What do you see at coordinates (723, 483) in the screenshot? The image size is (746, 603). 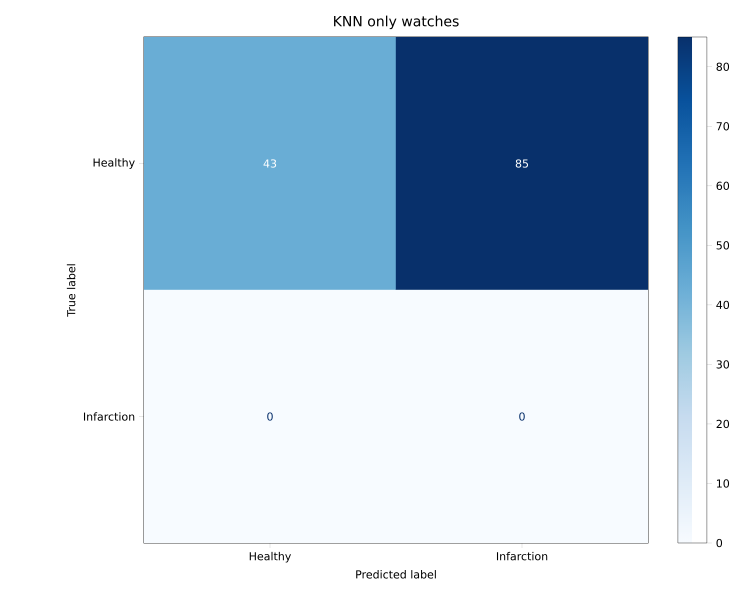 I see `color-bar-label: 10` at bounding box center [723, 483].